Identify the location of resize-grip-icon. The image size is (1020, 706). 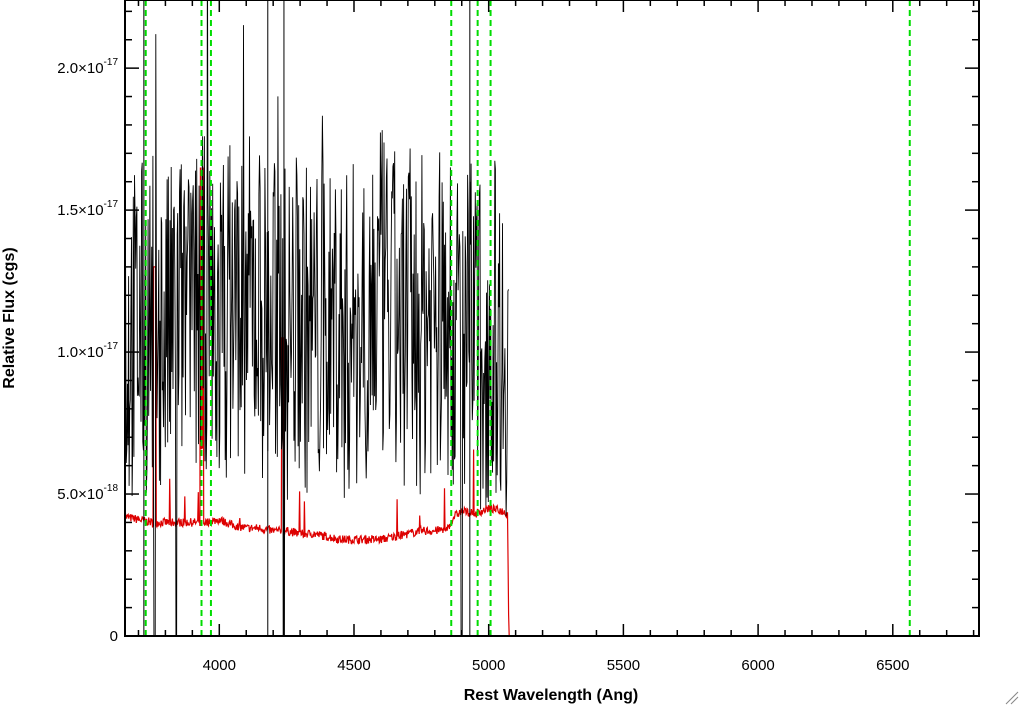
(1012, 698).